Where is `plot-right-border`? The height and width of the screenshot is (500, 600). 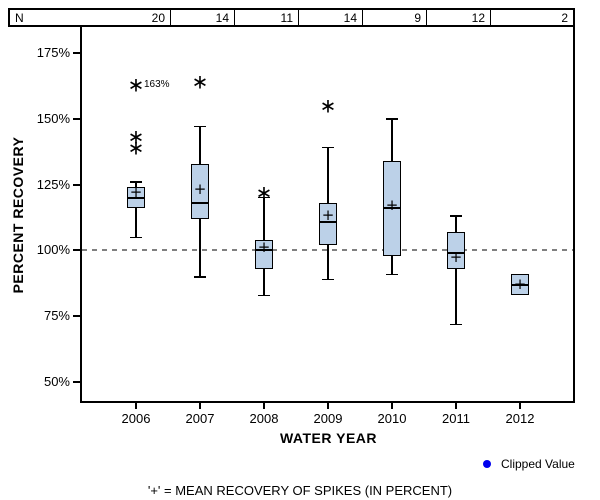 plot-right-border is located at coordinates (574, 215).